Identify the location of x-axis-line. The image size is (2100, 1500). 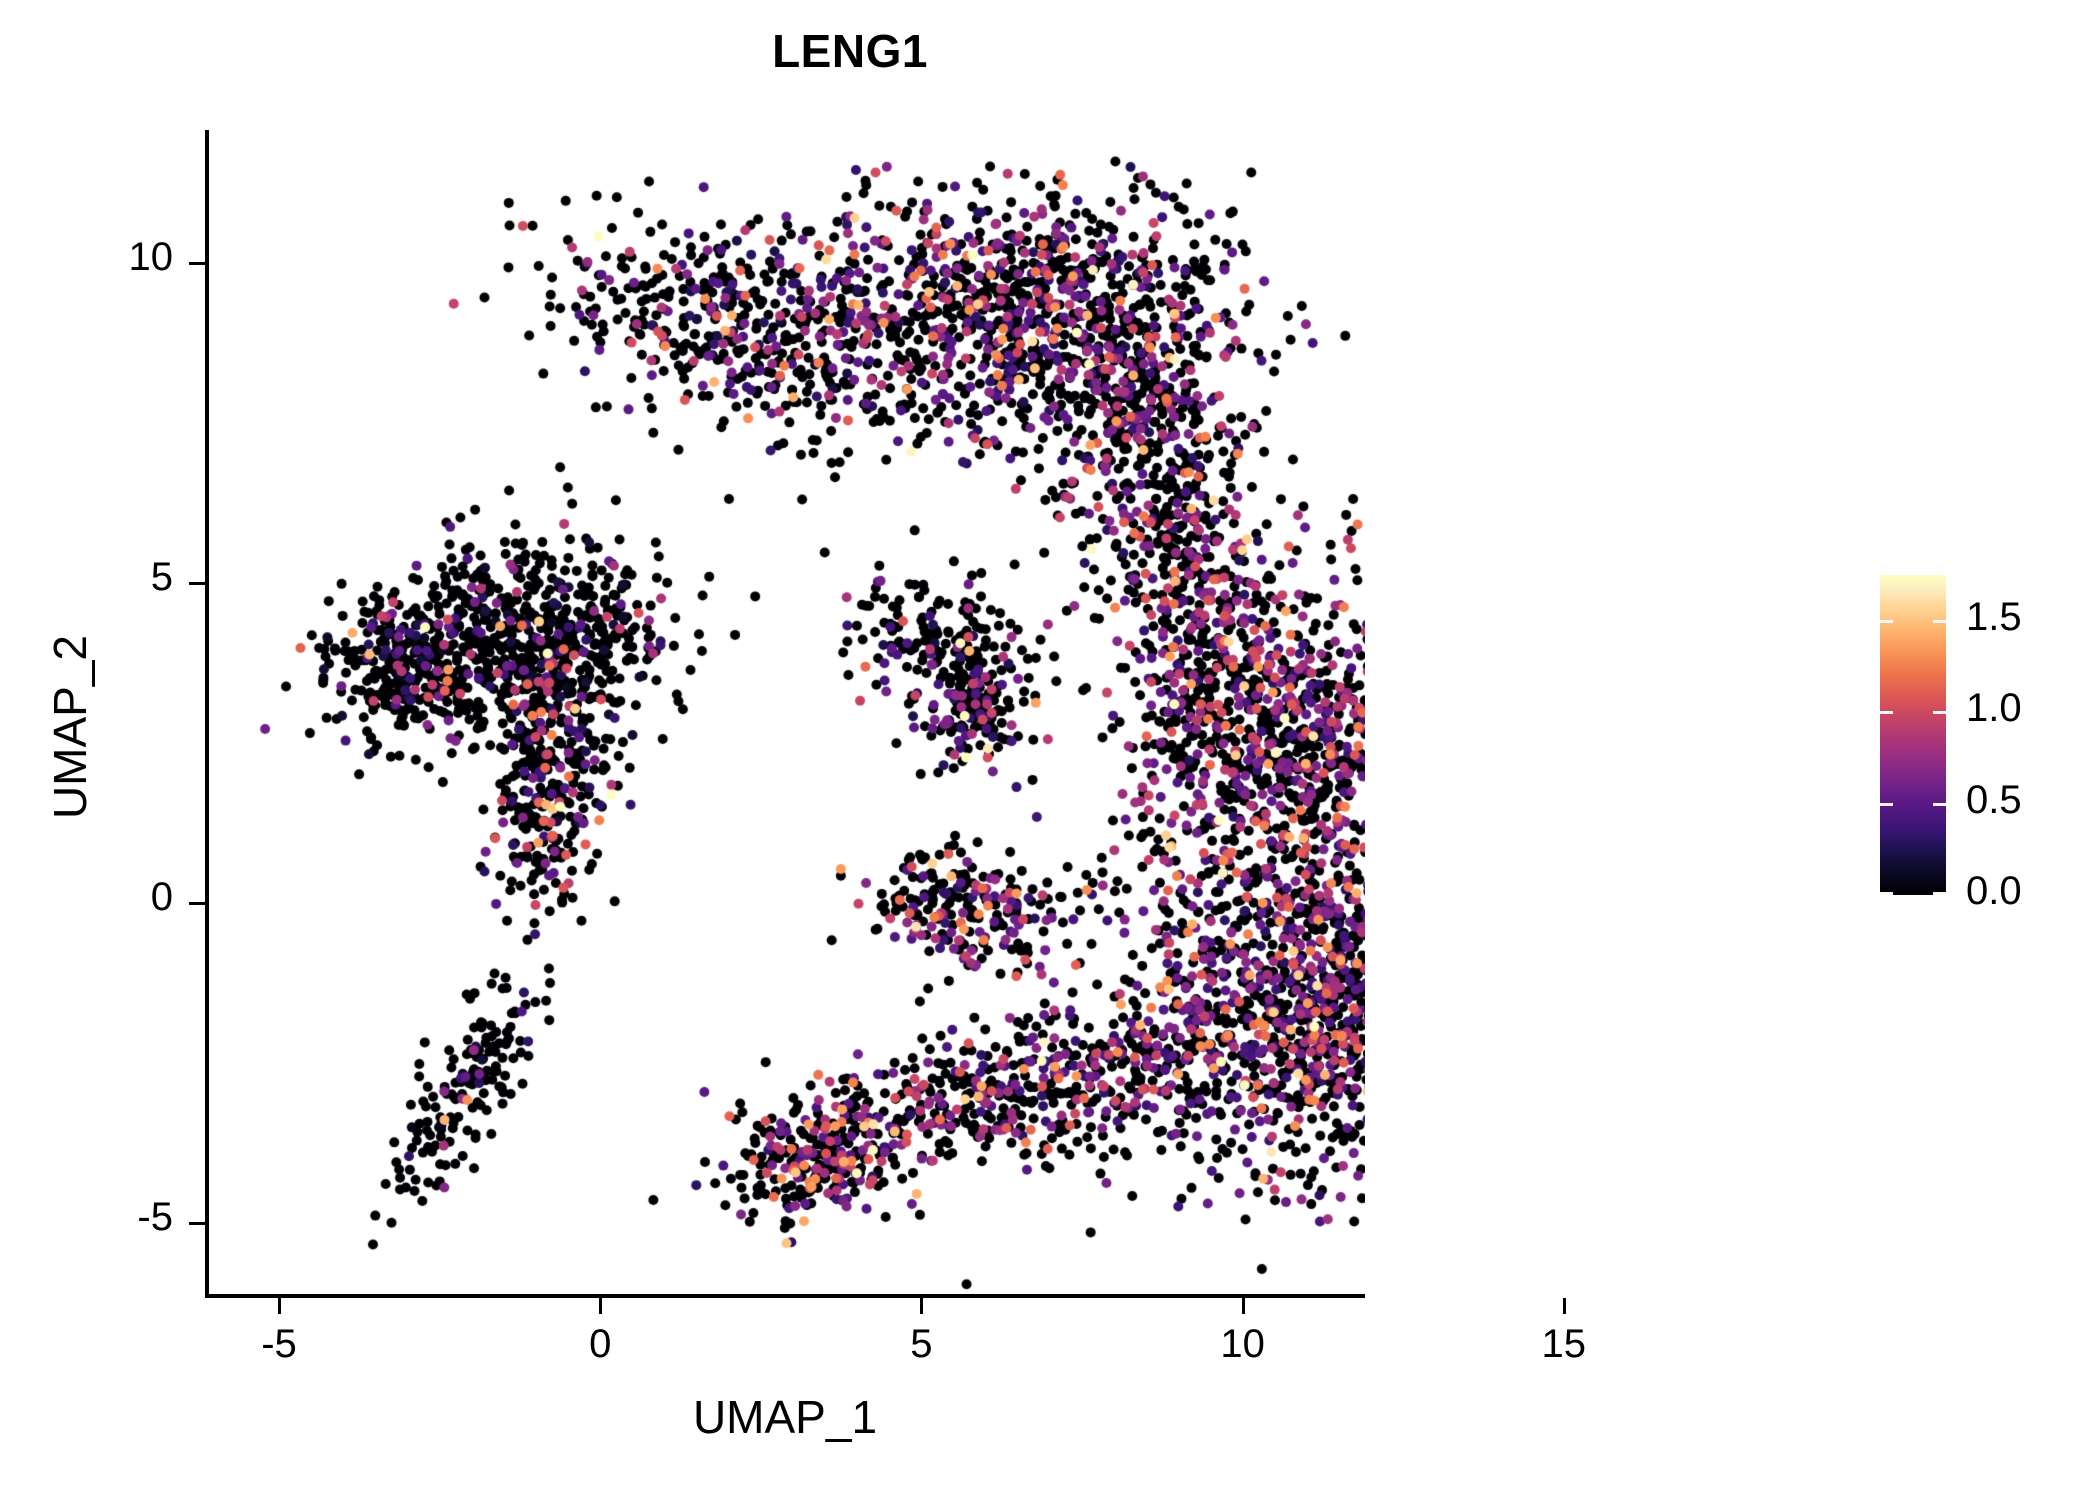
(785, 1296).